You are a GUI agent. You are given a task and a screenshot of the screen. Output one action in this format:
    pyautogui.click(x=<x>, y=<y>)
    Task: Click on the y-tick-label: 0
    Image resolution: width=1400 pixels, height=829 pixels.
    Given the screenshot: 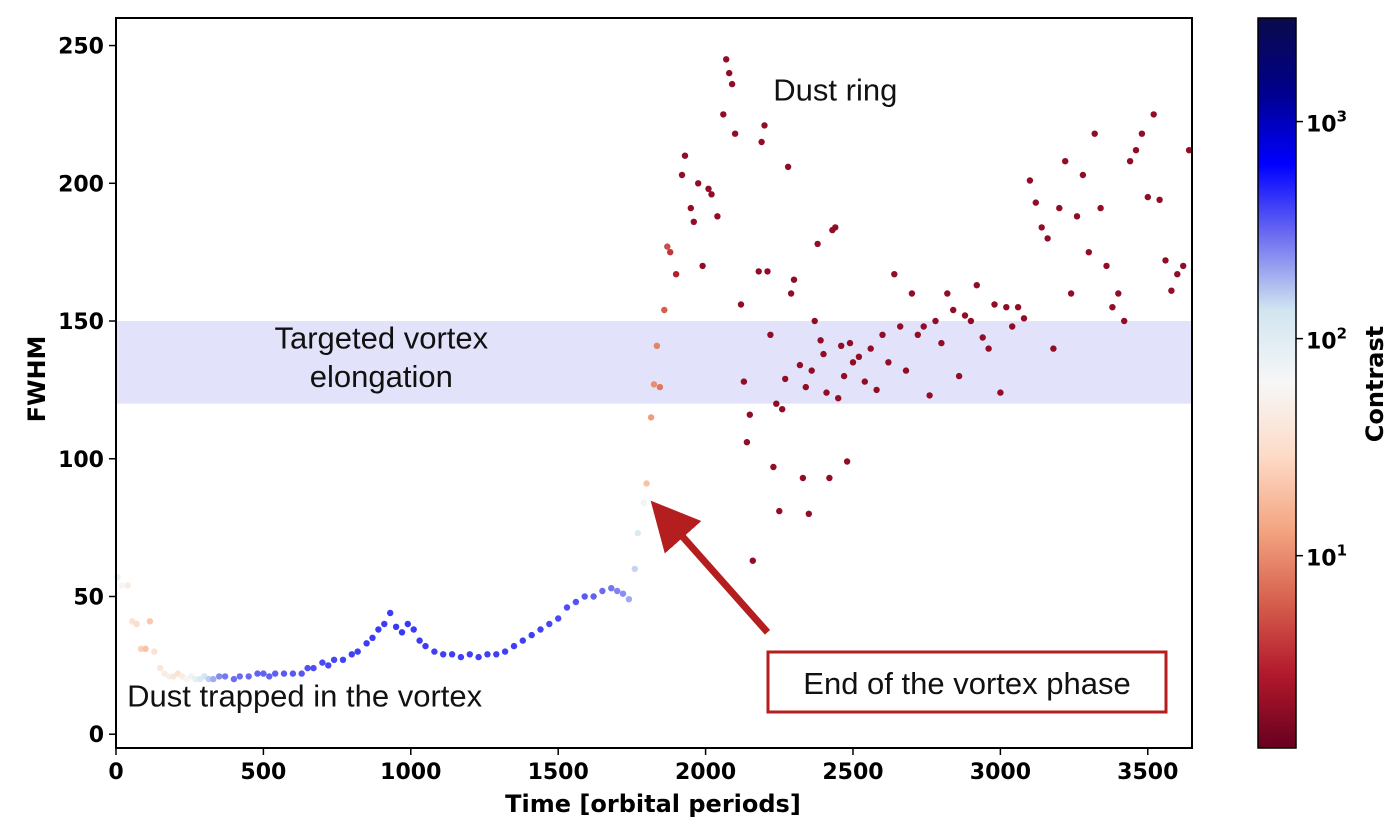 What is the action you would take?
    pyautogui.click(x=96, y=735)
    